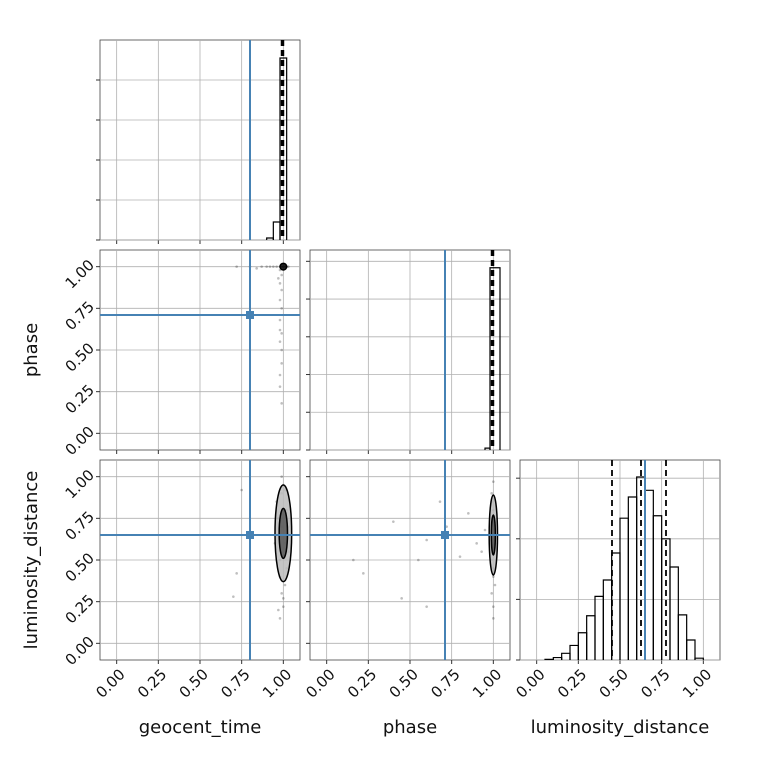 The width and height of the screenshot is (760, 764). Describe the element at coordinates (620, 727) in the screenshot. I see `x-axis-title: luminosity_distance` at that location.